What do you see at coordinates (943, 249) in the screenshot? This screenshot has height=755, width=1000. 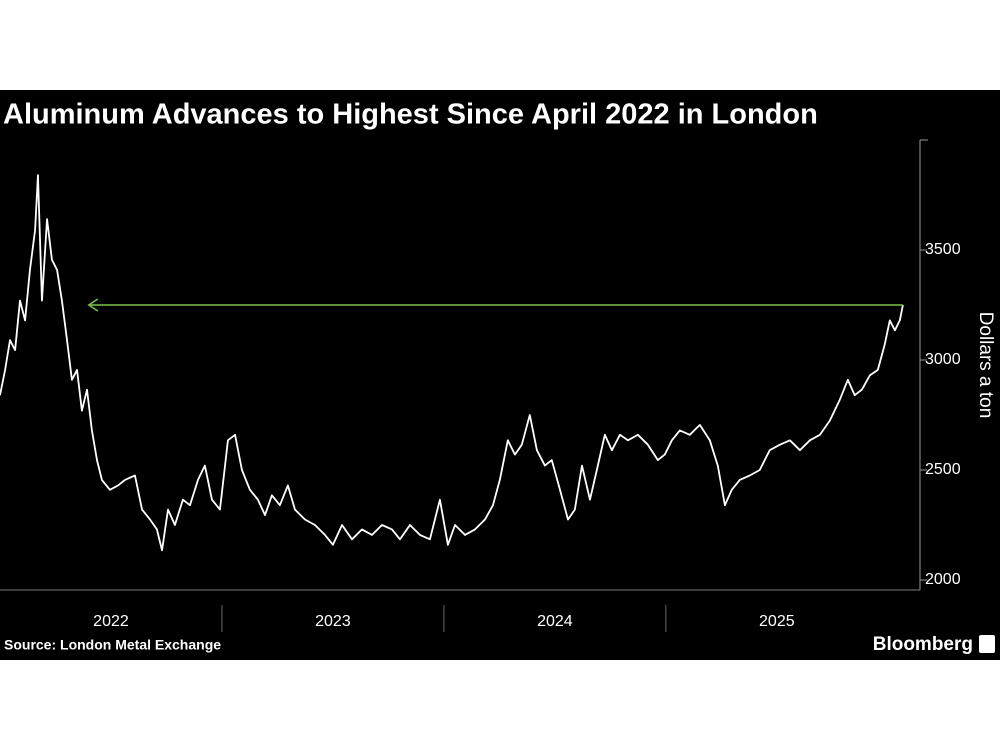 I see `y-tick-label: 3500` at bounding box center [943, 249].